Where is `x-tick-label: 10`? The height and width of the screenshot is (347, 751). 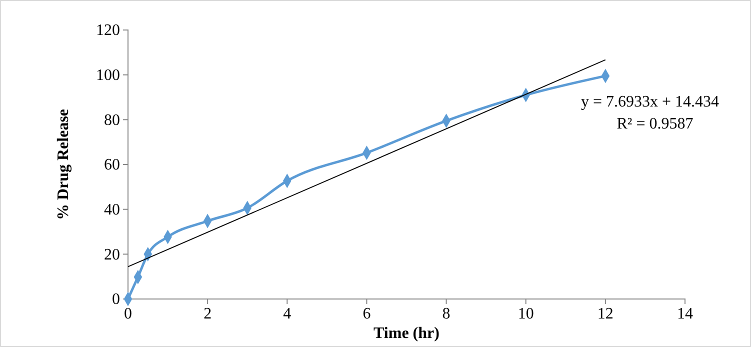
x-tick-label: 10 is located at coordinates (526, 313).